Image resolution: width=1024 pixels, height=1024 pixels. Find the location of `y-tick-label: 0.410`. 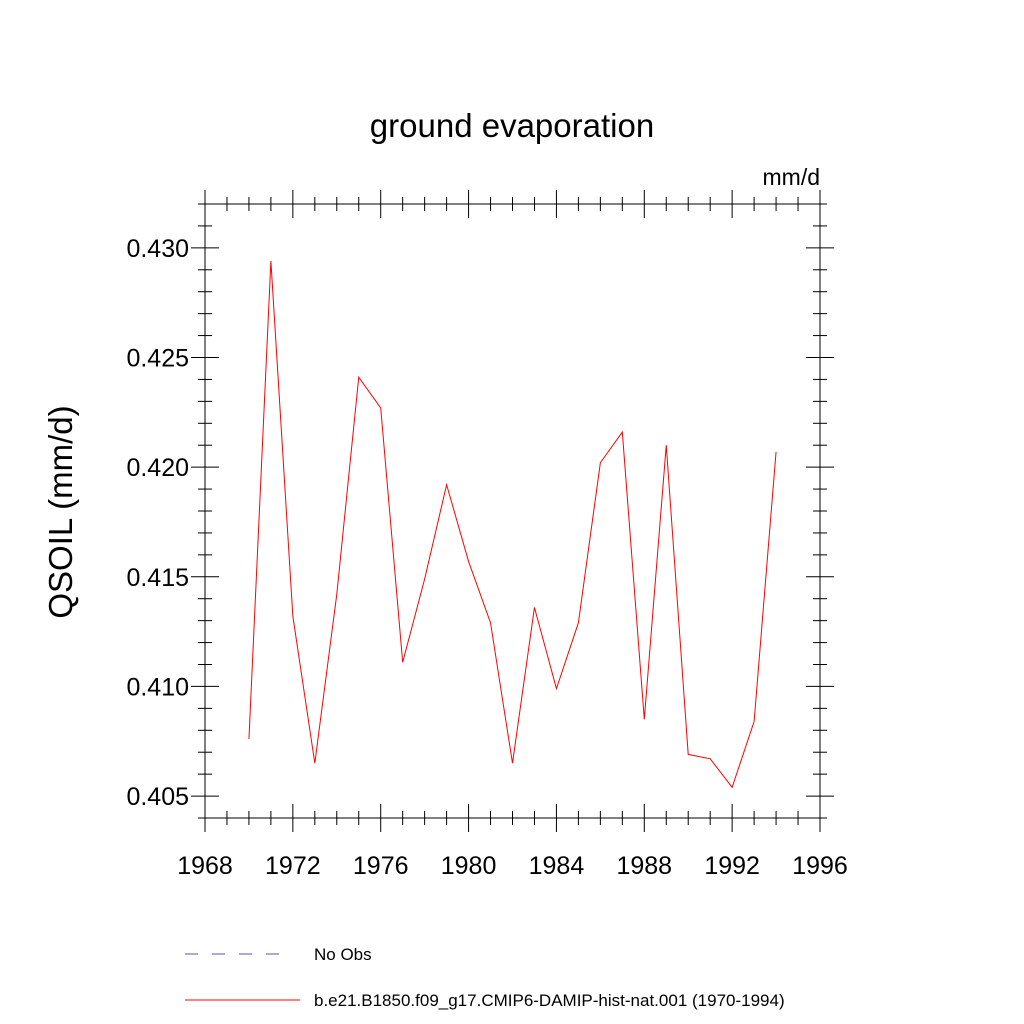

y-tick-label: 0.410 is located at coordinates (157, 687).